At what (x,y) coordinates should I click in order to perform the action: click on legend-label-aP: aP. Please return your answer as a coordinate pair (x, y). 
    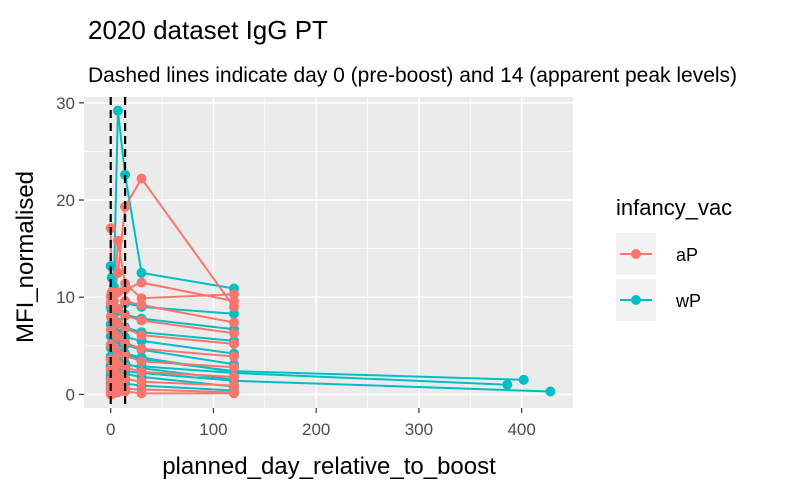
    Looking at the image, I should click on (687, 255).